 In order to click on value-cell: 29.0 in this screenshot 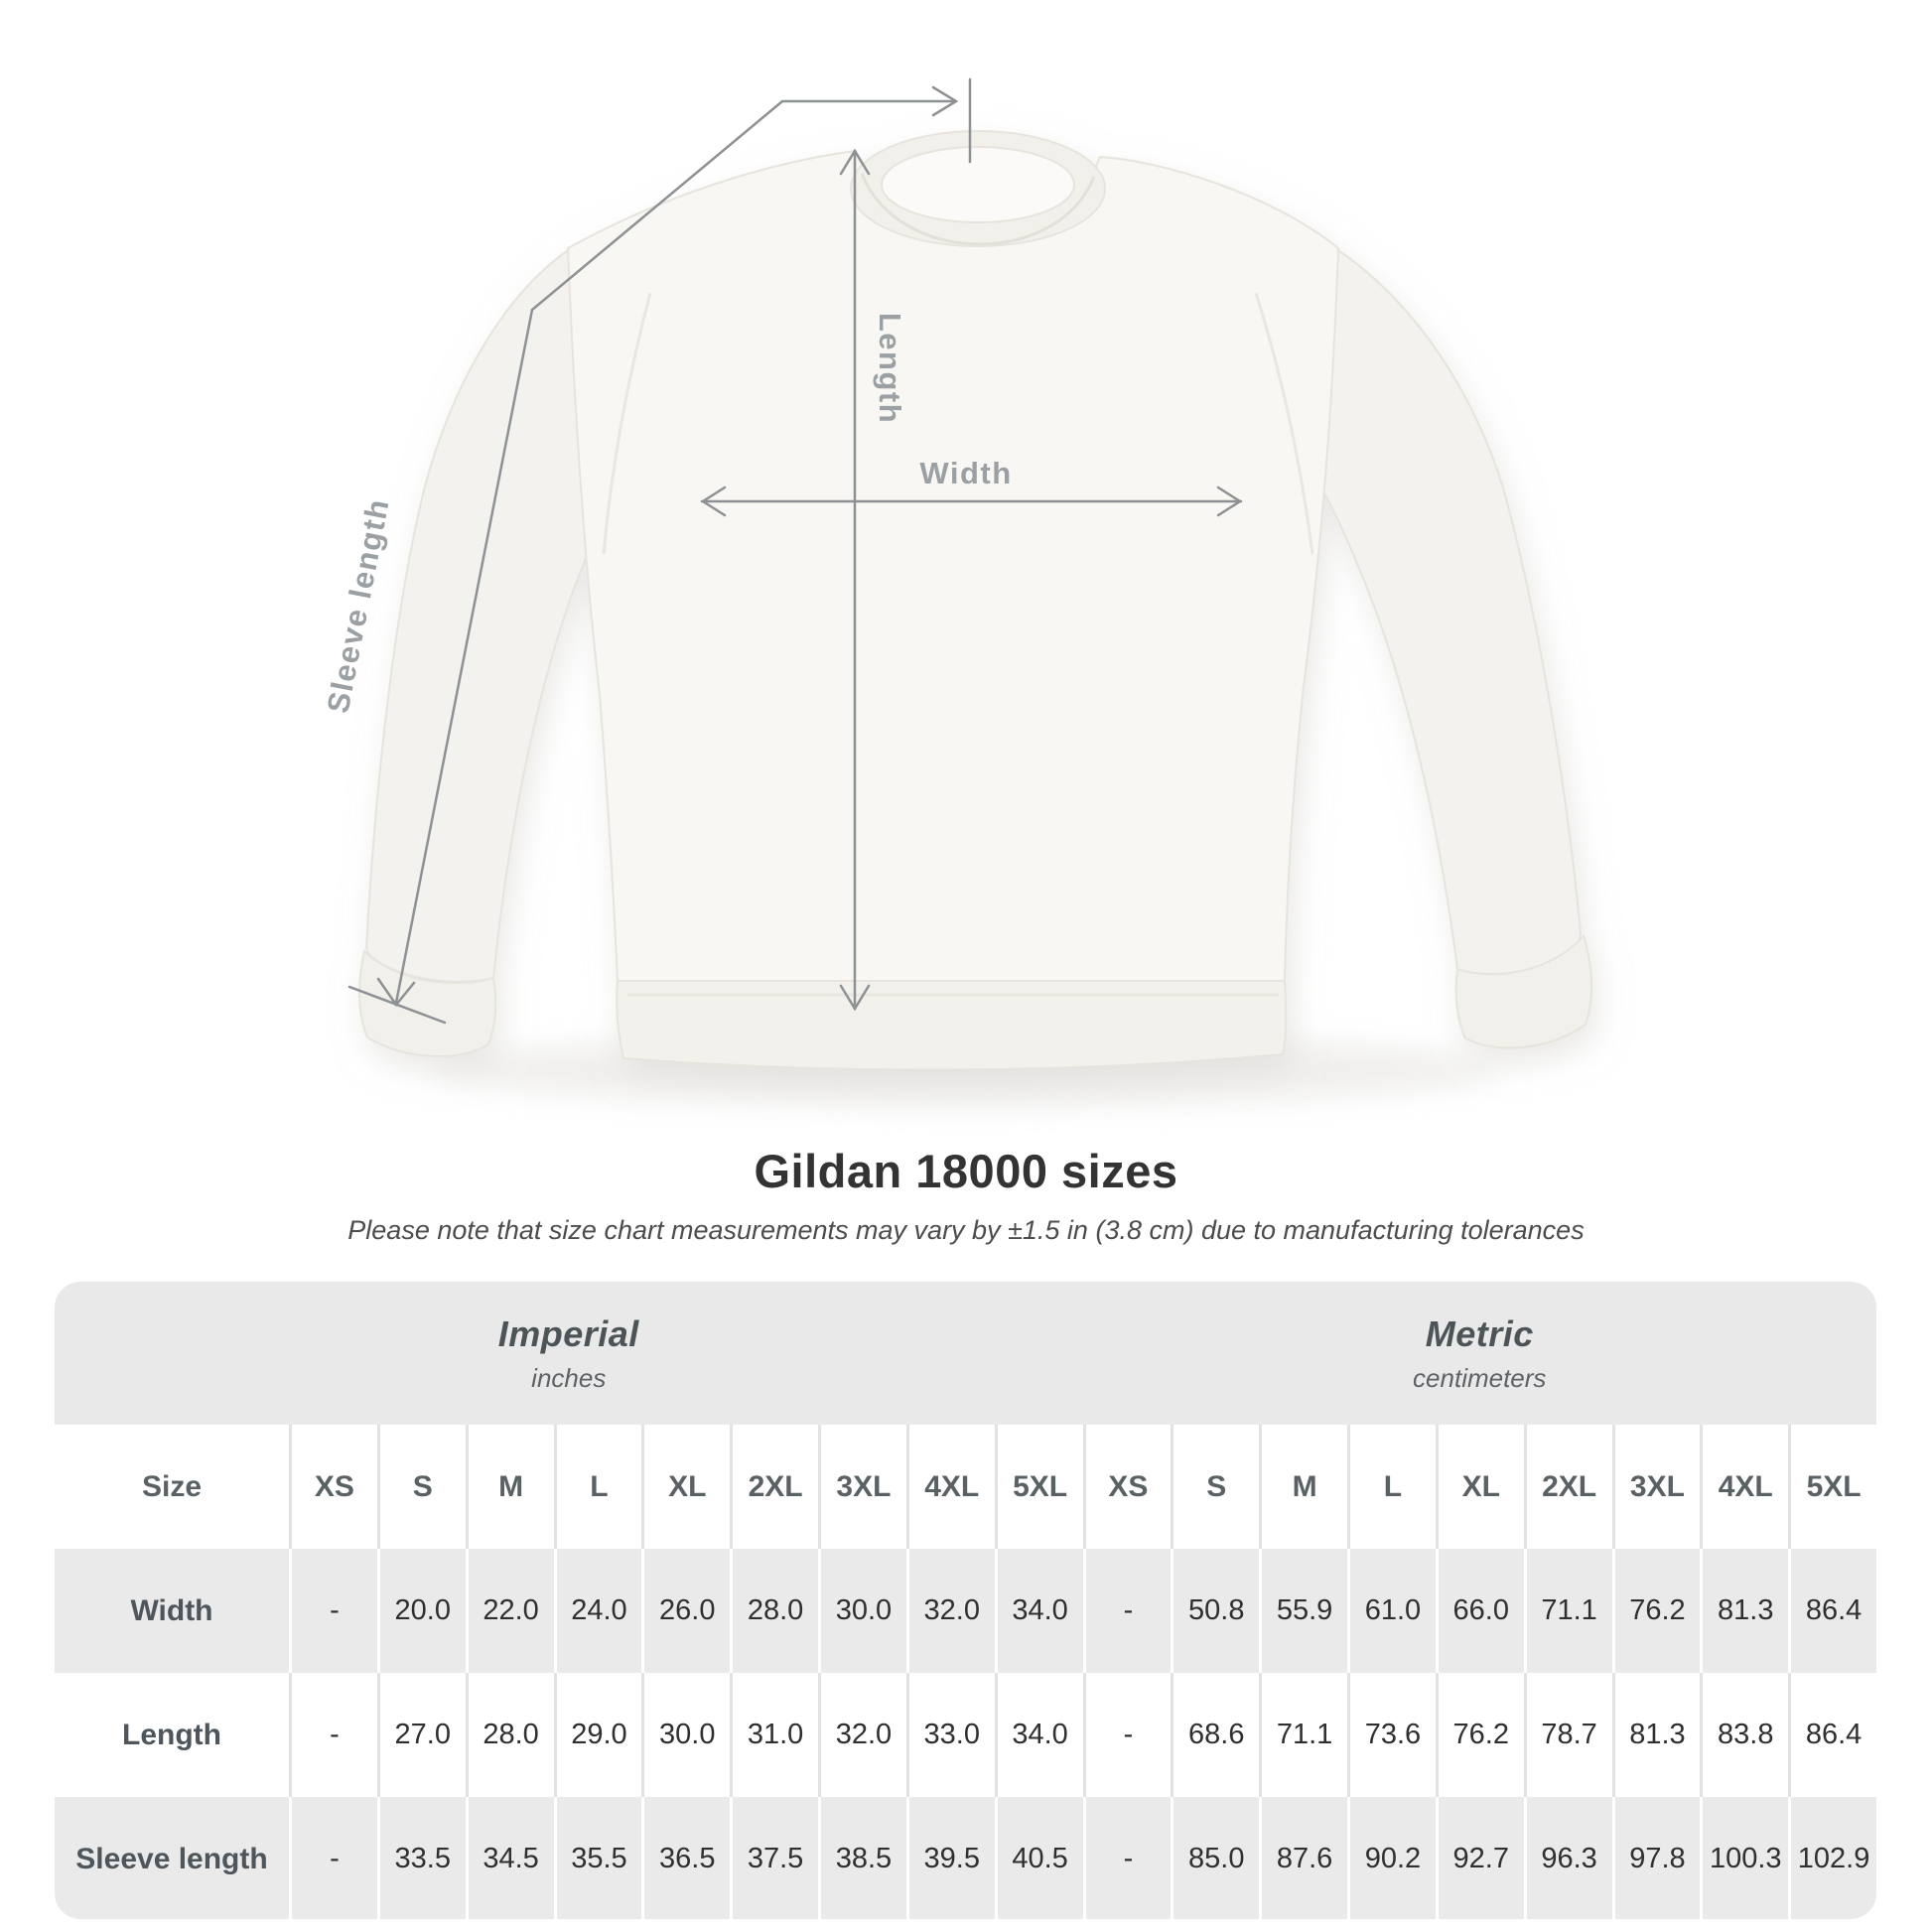, I will do `click(597, 1735)`.